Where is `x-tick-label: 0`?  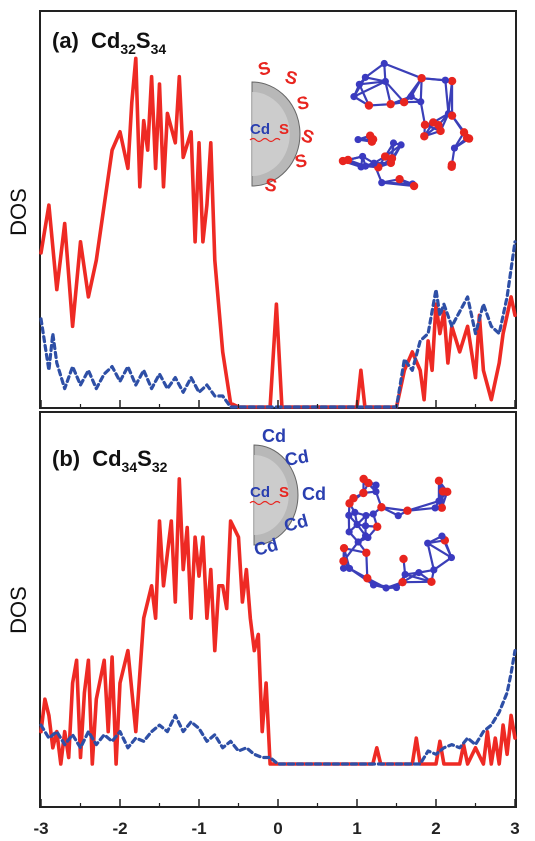 x-tick-label: 0 is located at coordinates (277, 828).